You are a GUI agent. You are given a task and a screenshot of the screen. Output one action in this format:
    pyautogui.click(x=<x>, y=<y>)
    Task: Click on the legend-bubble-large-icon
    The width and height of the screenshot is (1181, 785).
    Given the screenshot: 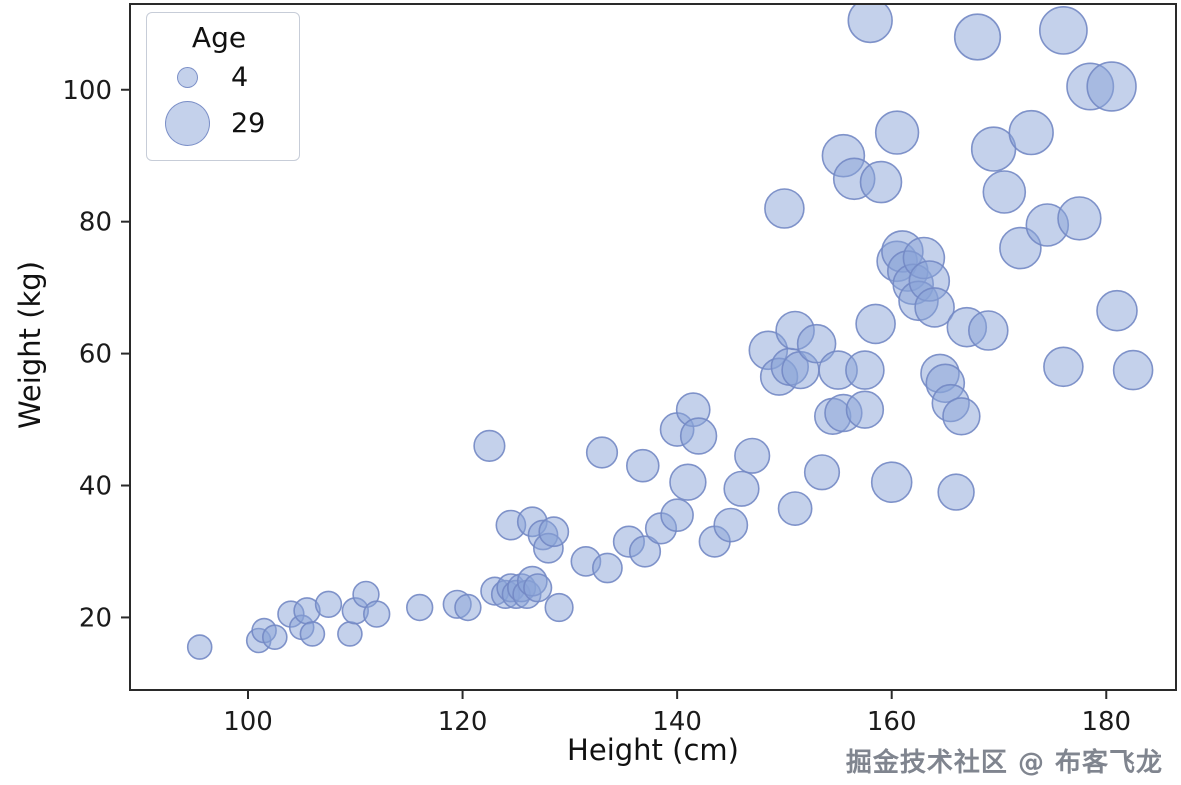 What is the action you would take?
    pyautogui.click(x=187, y=123)
    